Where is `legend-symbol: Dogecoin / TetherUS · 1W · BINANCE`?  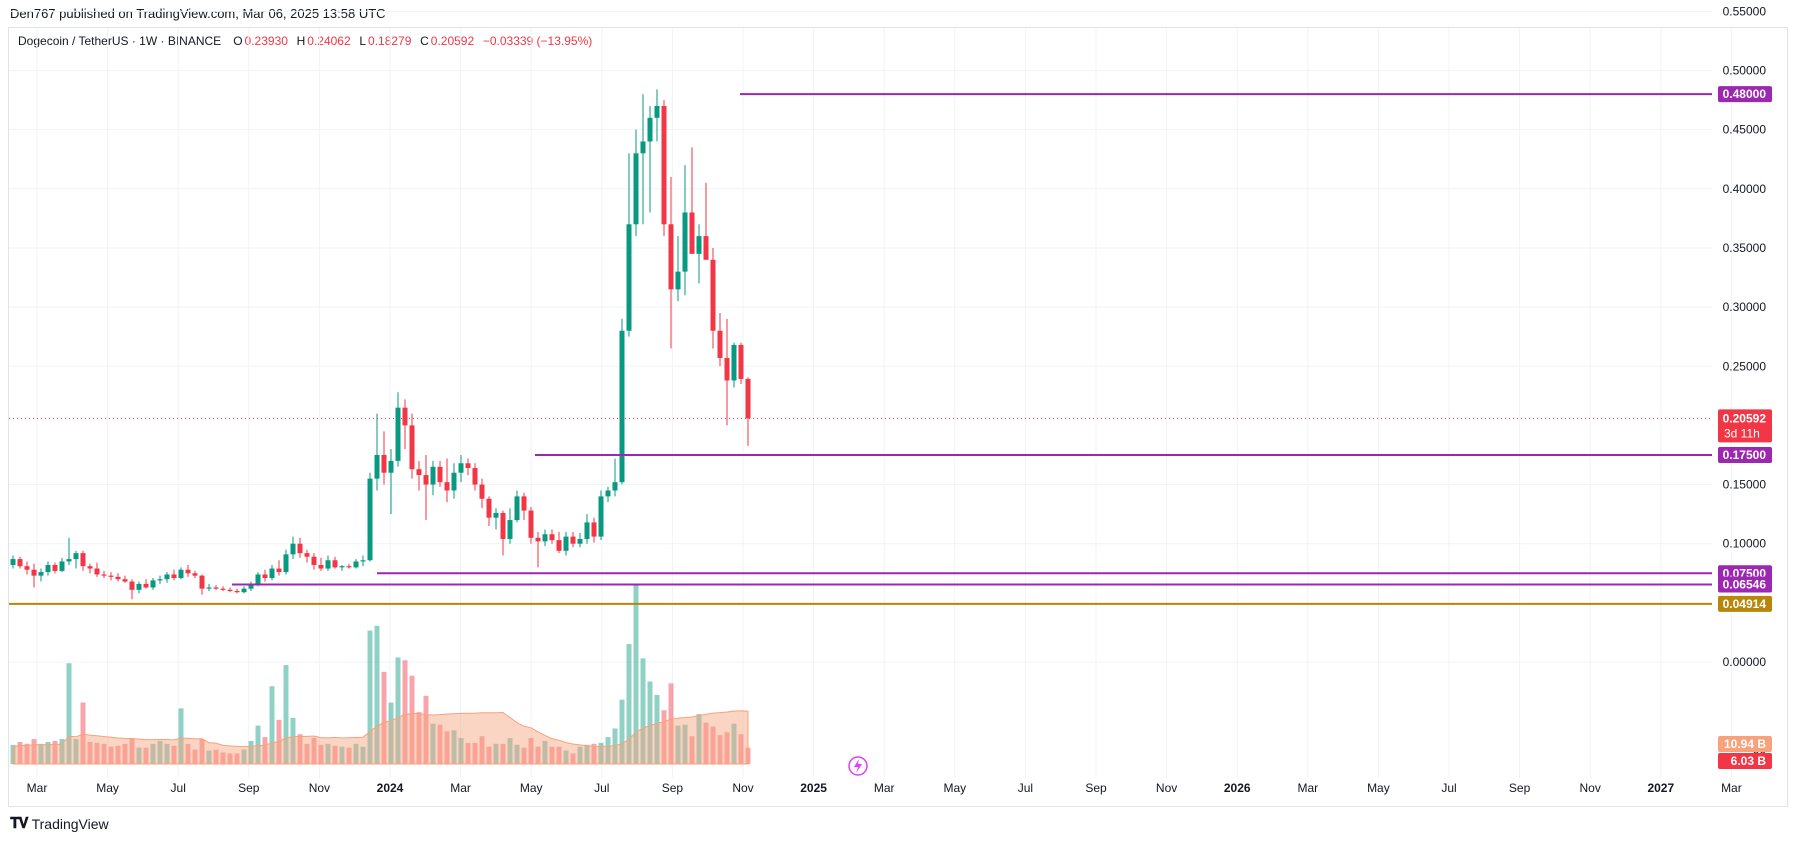
legend-symbol: Dogecoin / TetherUS · 1W · BINANCE is located at coordinates (120, 41).